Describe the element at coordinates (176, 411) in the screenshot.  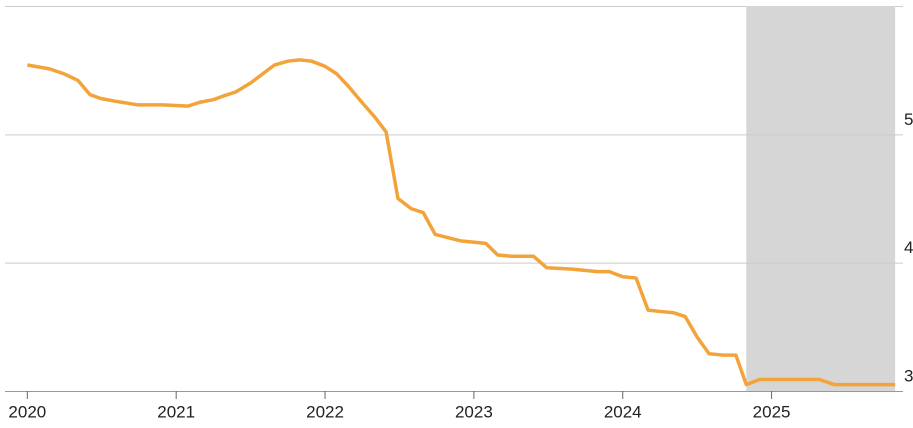
I see `x-tick-label: 2021` at that location.